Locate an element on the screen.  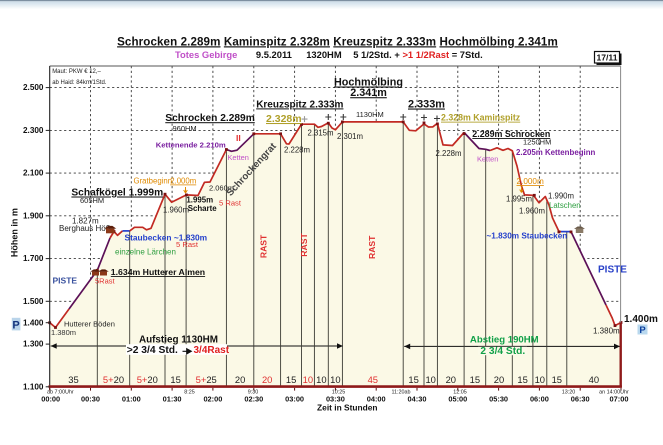
svg-text: Kettenende 2.210m is located at coordinates (191, 145).